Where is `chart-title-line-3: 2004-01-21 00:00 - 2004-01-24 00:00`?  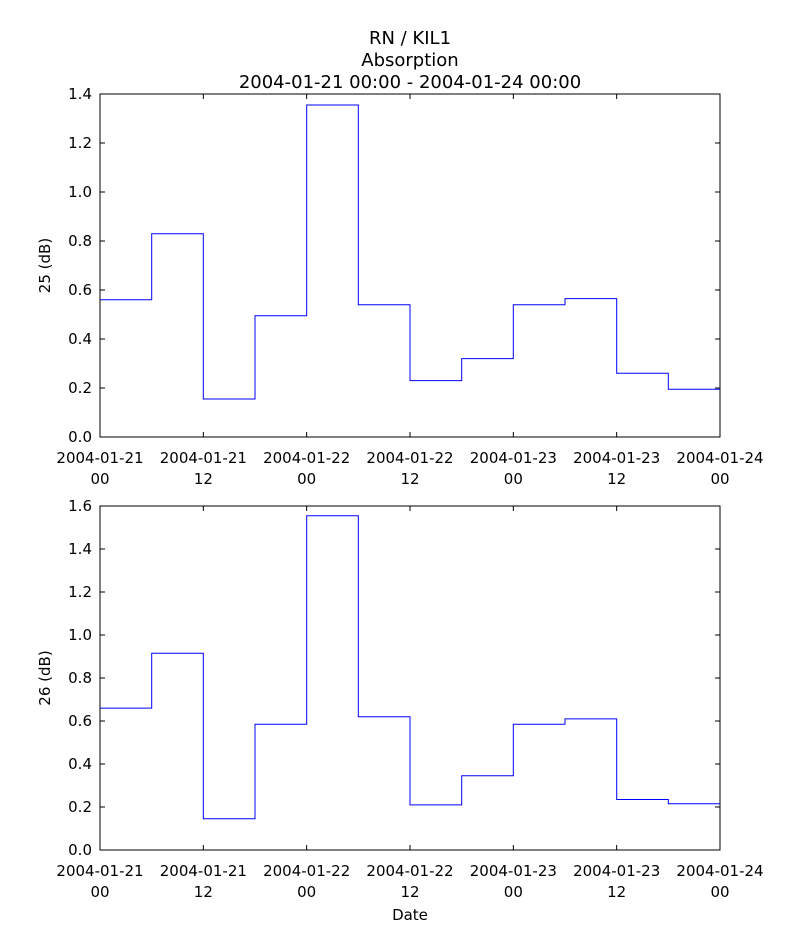
chart-title-line-3: 2004-01-21 00:00 - 2004-01-24 00:00 is located at coordinates (410, 82).